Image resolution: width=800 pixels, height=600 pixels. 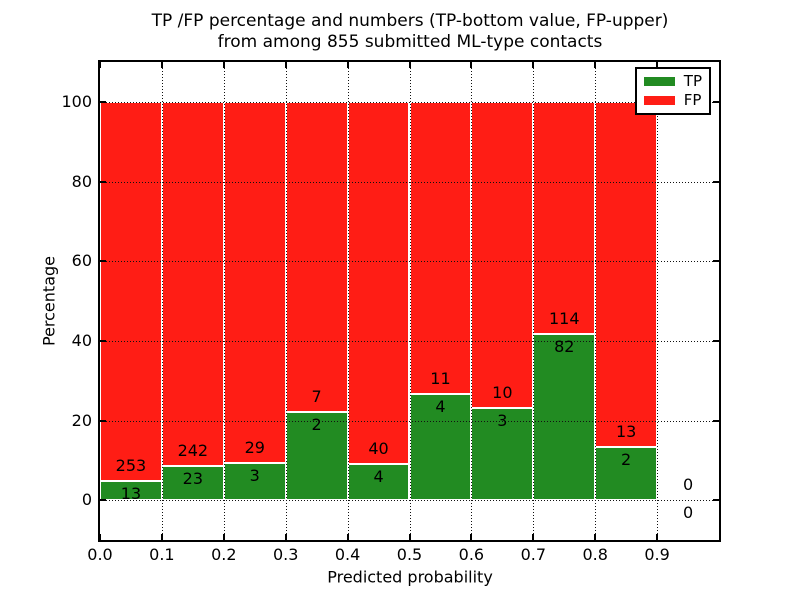 I want to click on fp-count-label: 29, so click(x=254, y=447).